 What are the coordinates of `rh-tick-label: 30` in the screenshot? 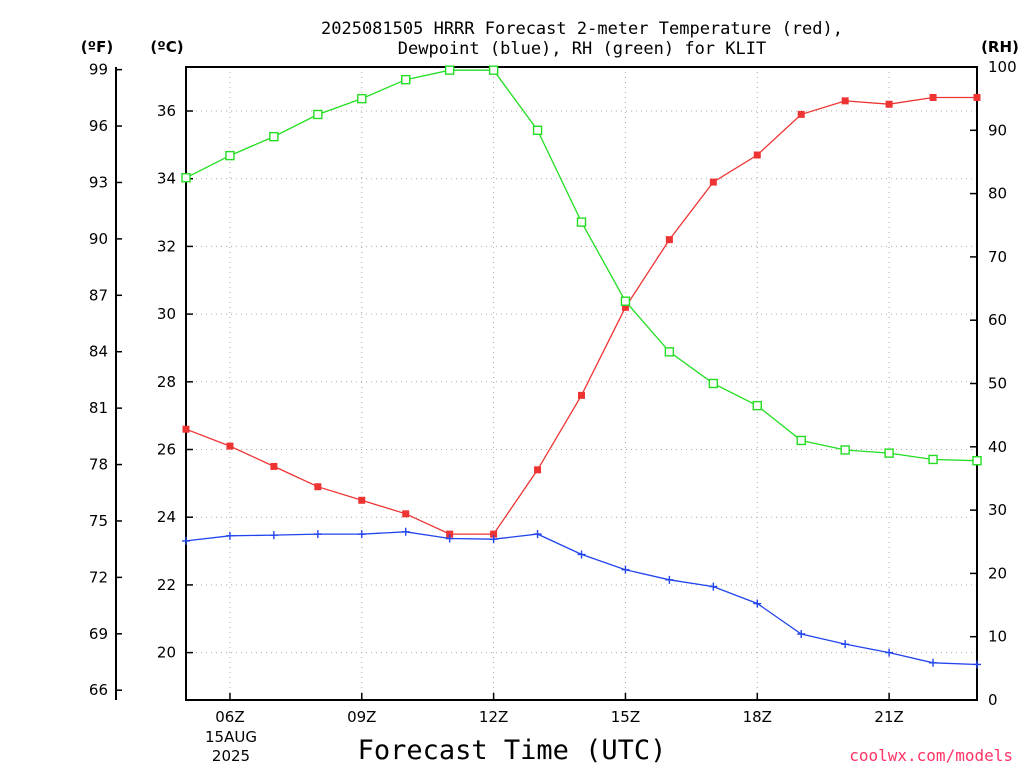 It's located at (997, 510).